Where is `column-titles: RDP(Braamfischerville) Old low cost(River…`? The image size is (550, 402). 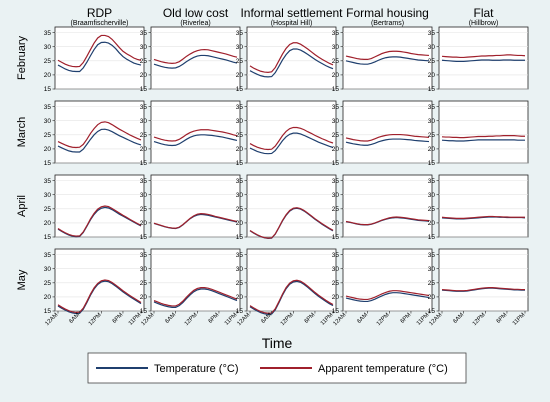
column-titles: RDP(Braamfischerville) Old low cost(River… is located at coordinates (285, 16).